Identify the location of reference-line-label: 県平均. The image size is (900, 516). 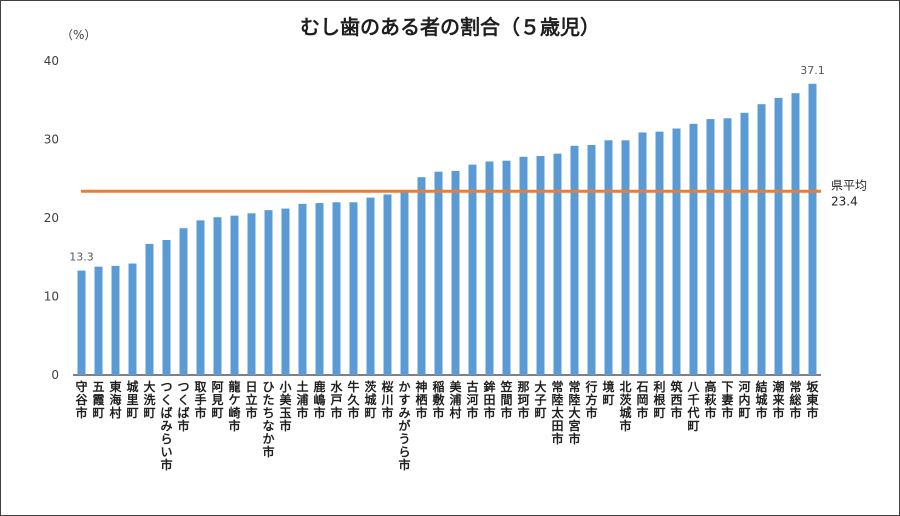
(849, 185).